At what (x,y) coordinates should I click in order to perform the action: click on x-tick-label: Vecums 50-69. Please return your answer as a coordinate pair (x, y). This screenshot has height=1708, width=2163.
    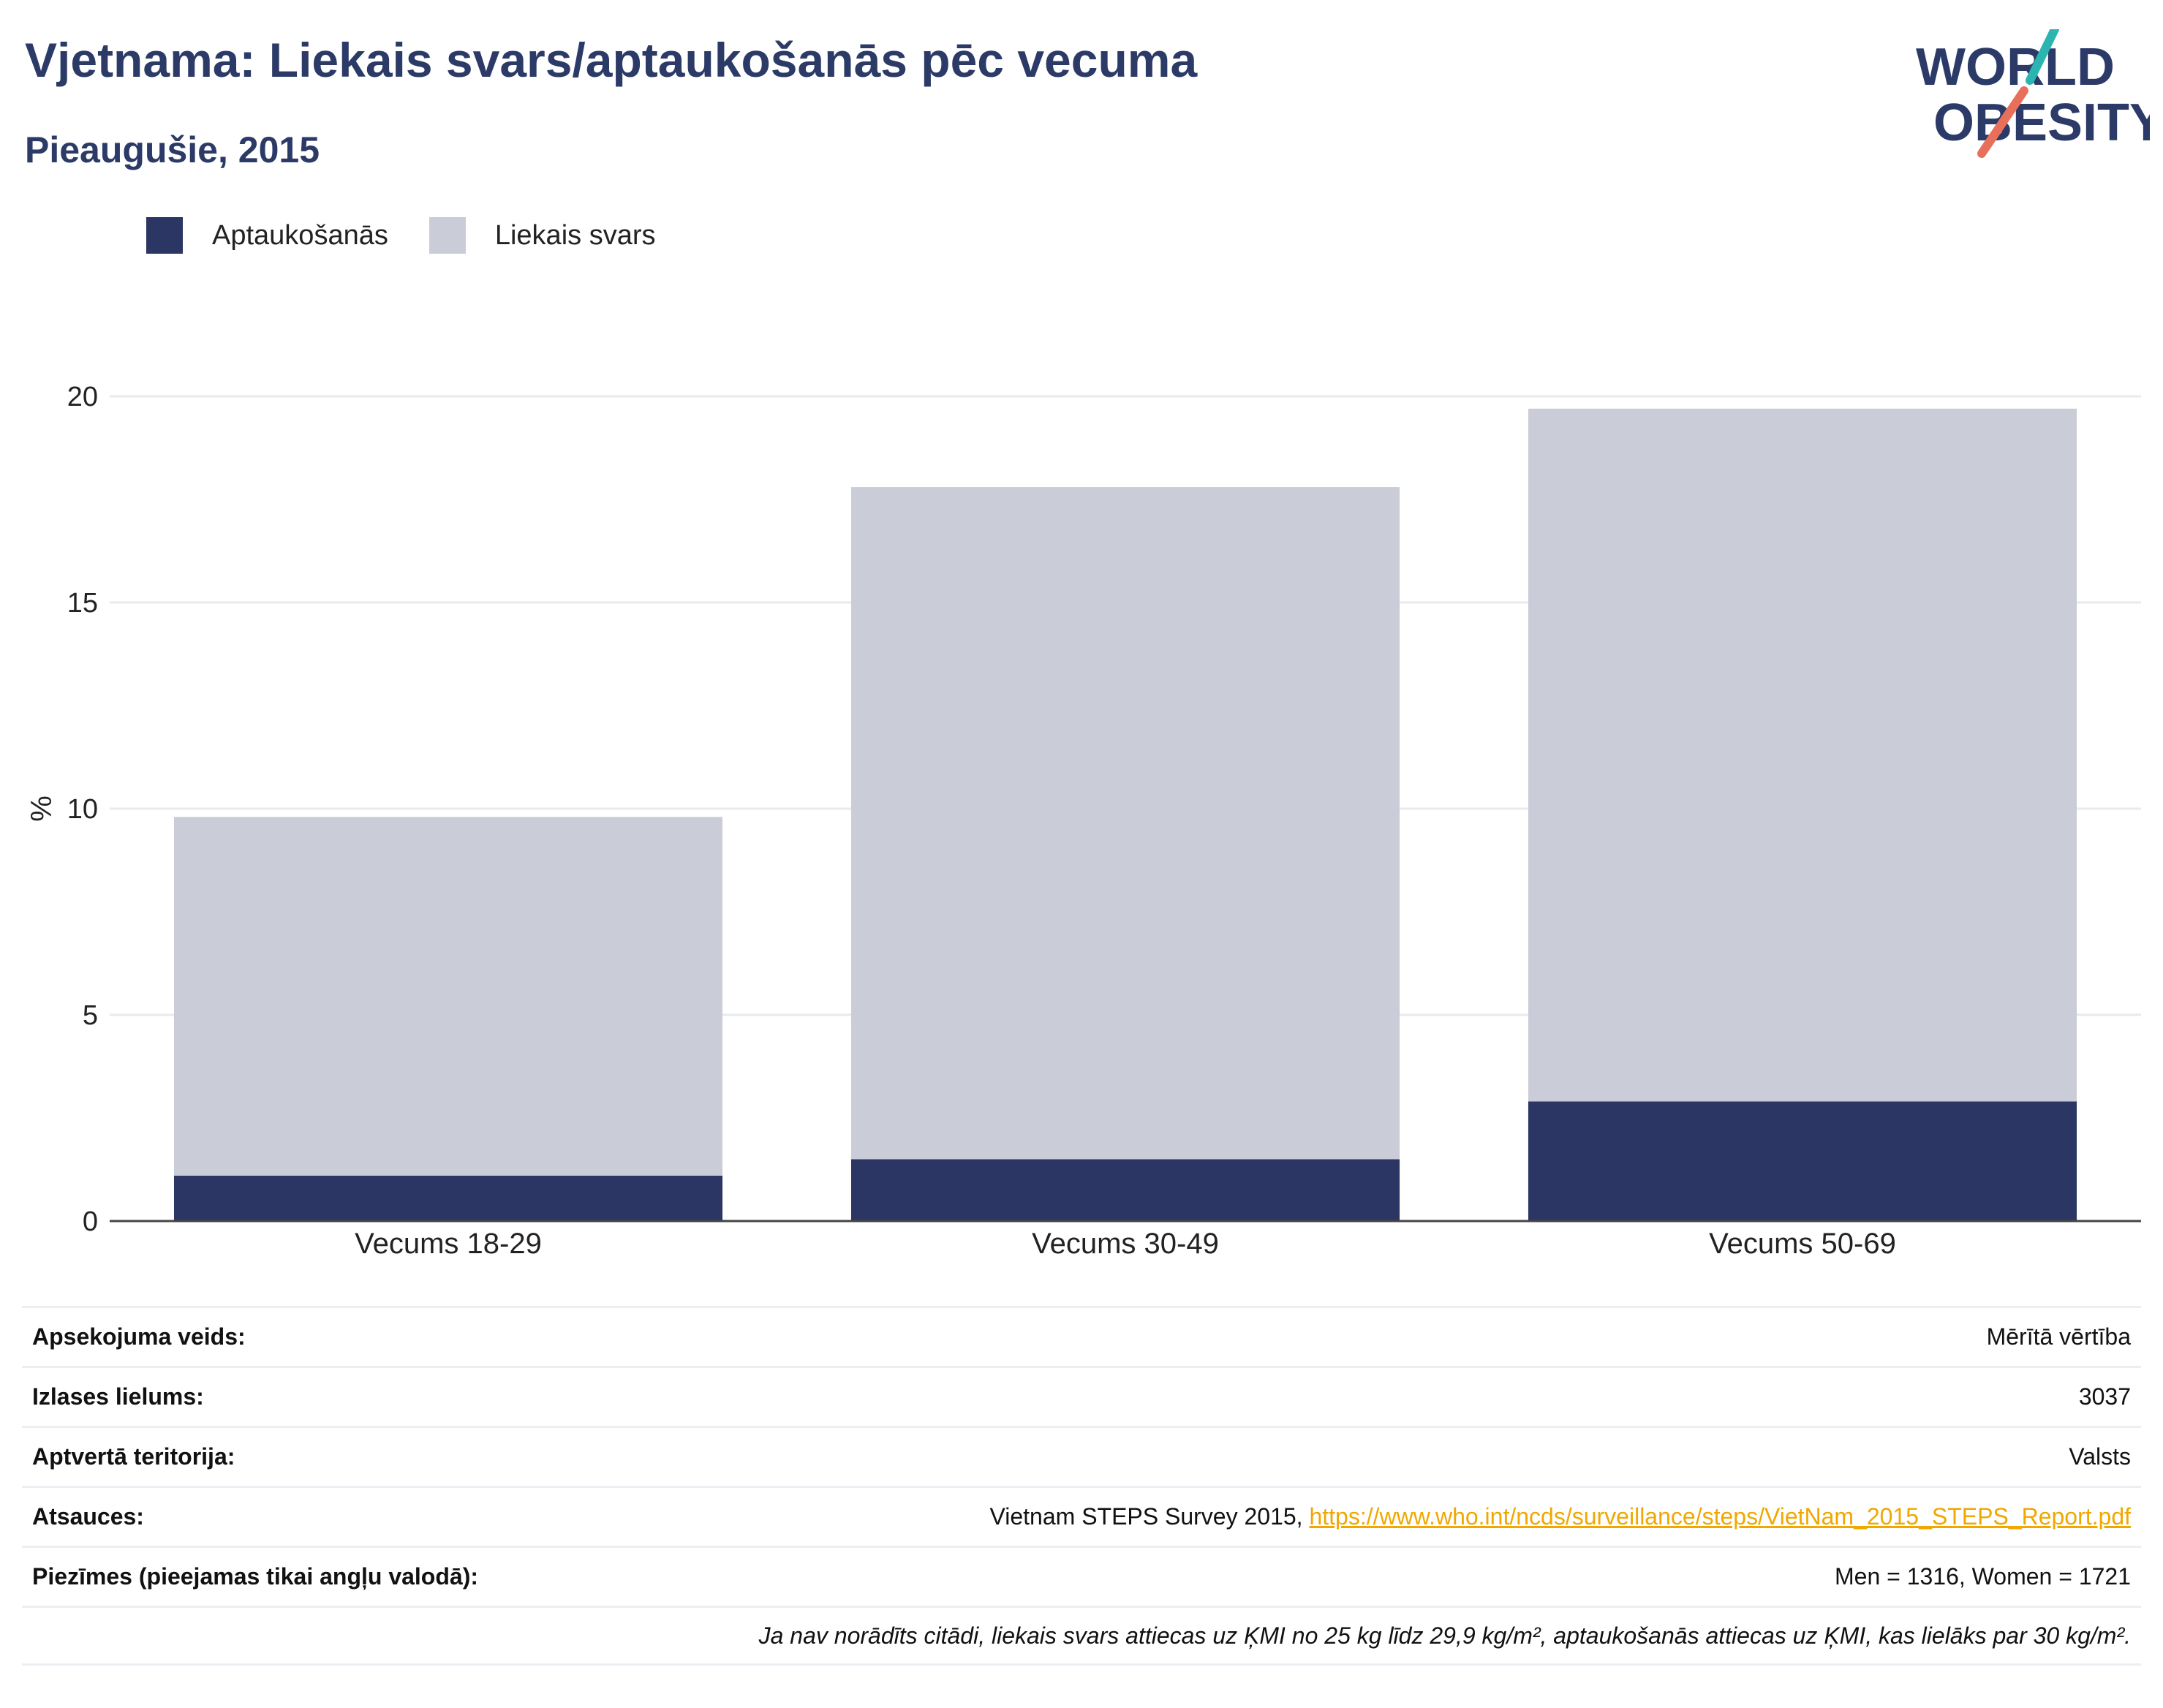
    Looking at the image, I should click on (1802, 1244).